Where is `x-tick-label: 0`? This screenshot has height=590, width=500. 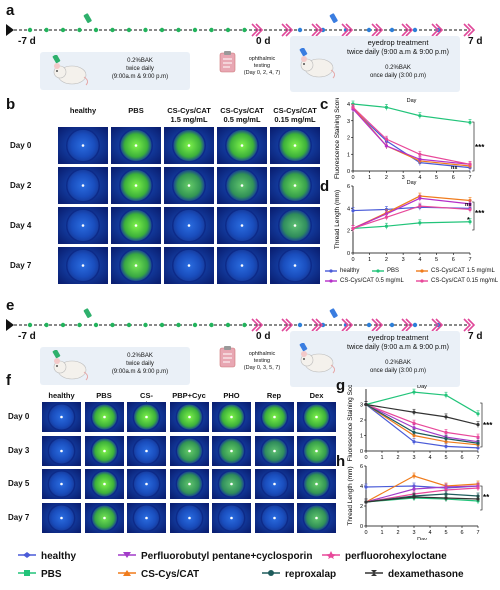 x-tick-label: 0 is located at coordinates (352, 178).